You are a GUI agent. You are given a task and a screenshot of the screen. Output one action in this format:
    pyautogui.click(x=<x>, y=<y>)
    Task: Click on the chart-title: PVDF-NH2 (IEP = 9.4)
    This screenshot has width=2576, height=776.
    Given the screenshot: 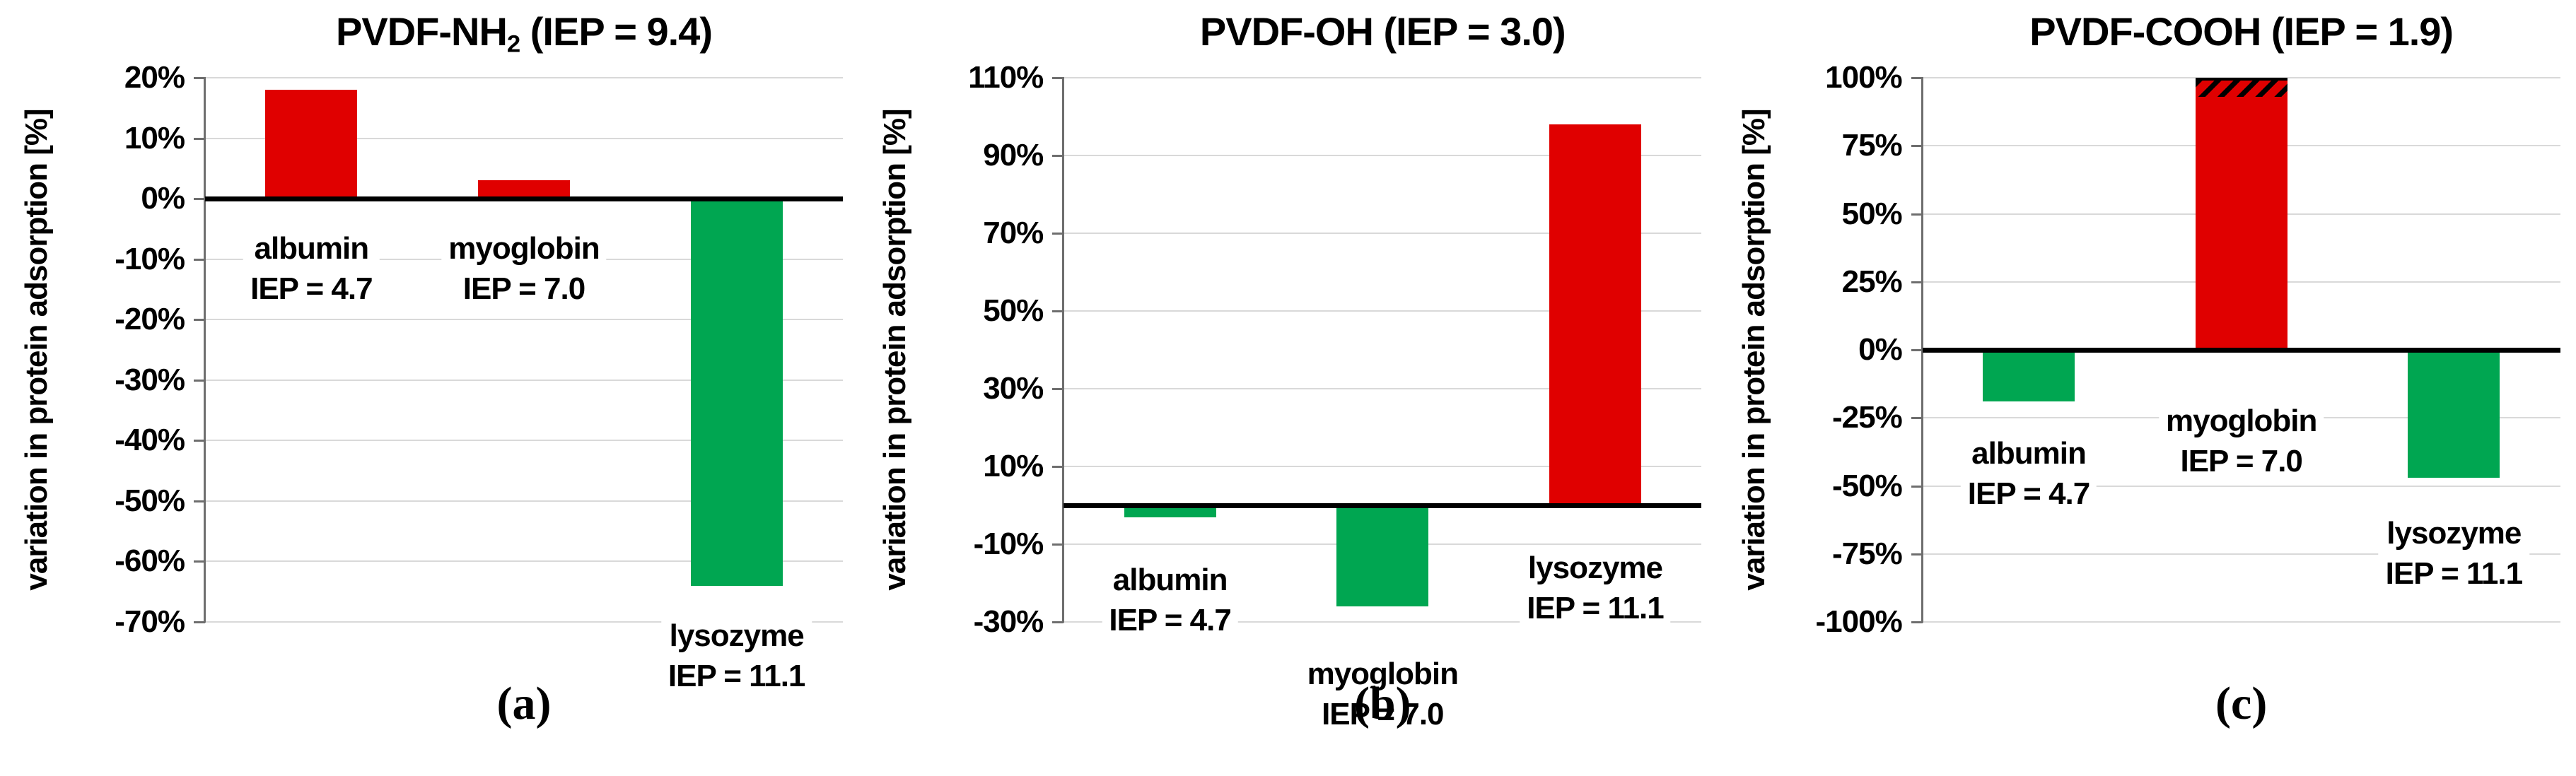 What is the action you would take?
    pyautogui.click(x=524, y=33)
    